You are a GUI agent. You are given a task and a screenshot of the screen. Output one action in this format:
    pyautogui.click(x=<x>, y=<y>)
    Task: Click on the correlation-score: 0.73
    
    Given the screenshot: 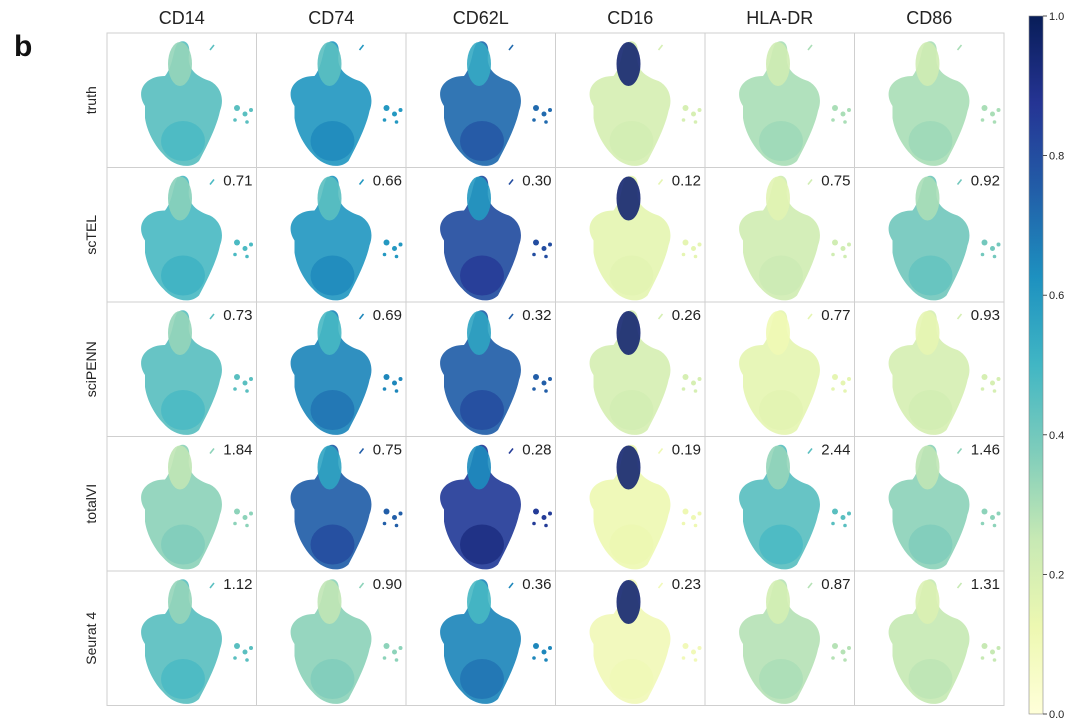 What is the action you would take?
    pyautogui.click(x=237, y=315)
    